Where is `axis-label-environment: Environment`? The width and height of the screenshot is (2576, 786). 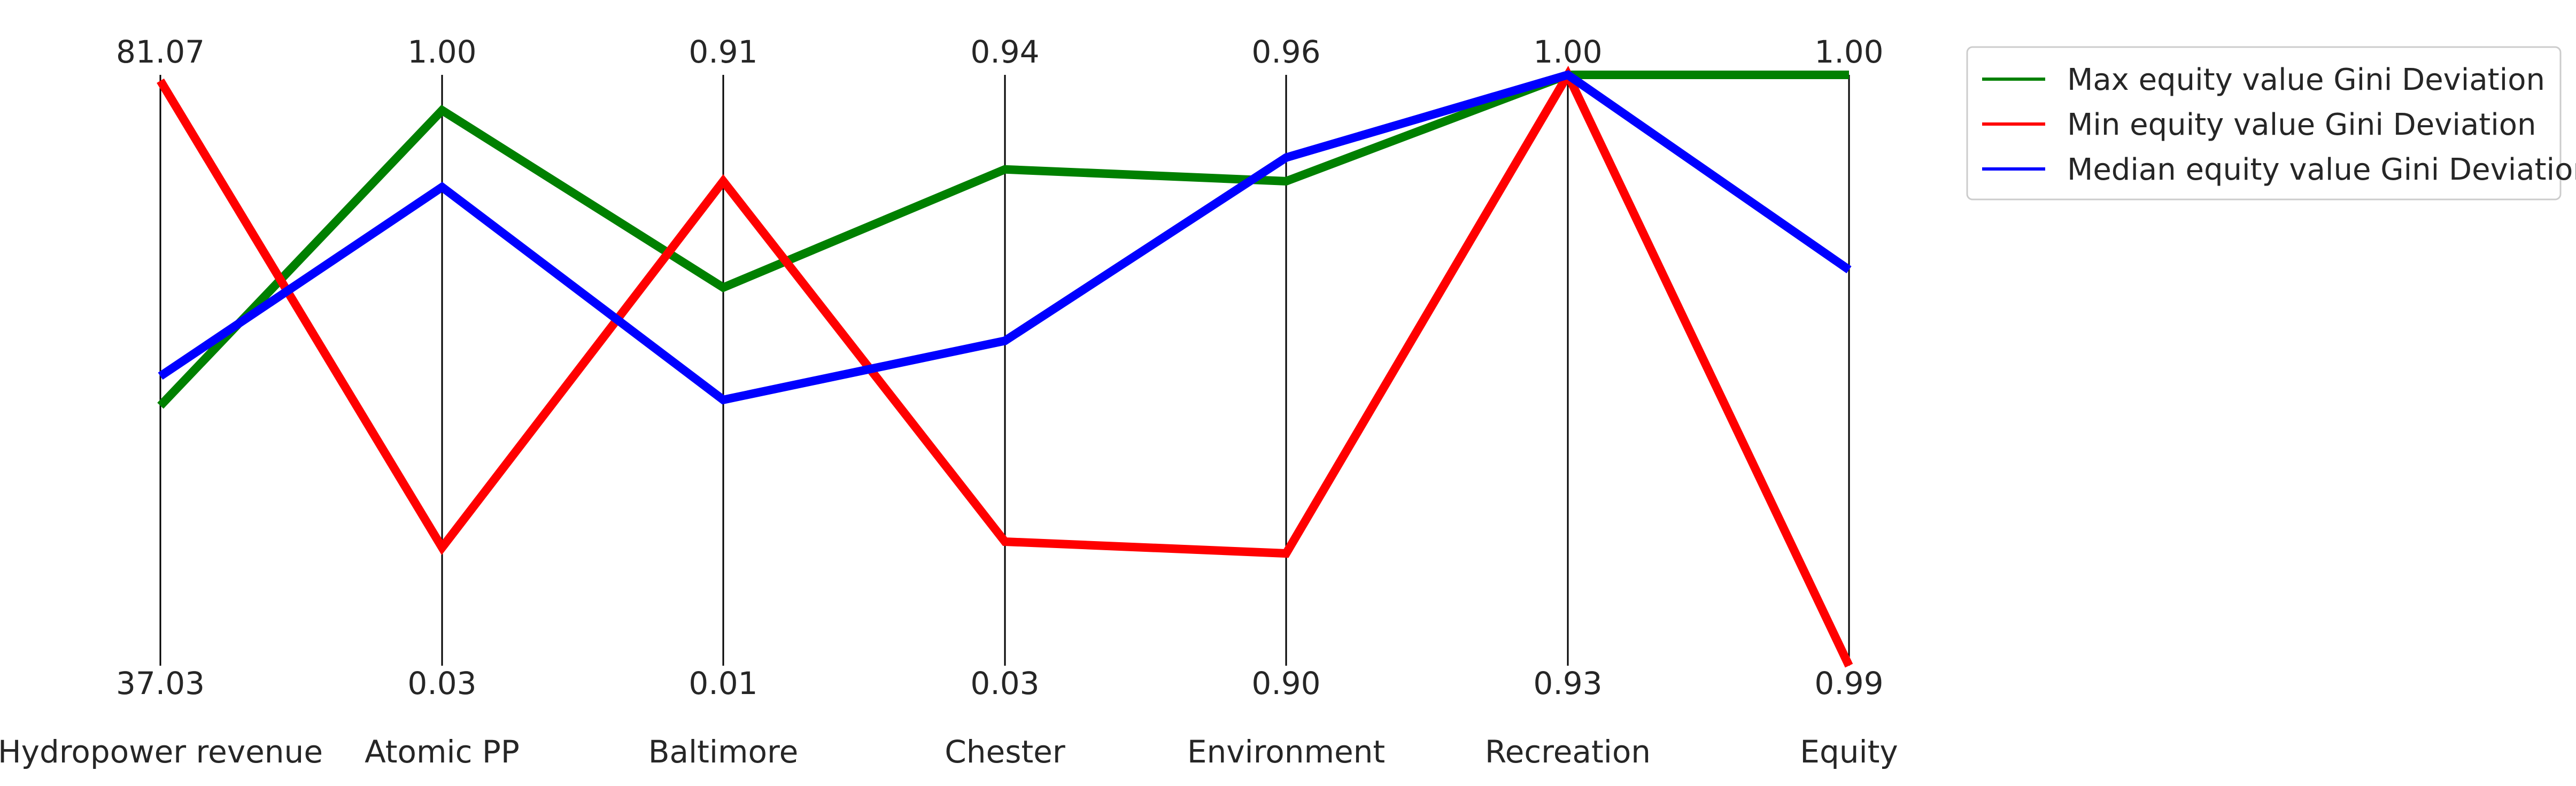
axis-label-environment: Environment is located at coordinates (1286, 752).